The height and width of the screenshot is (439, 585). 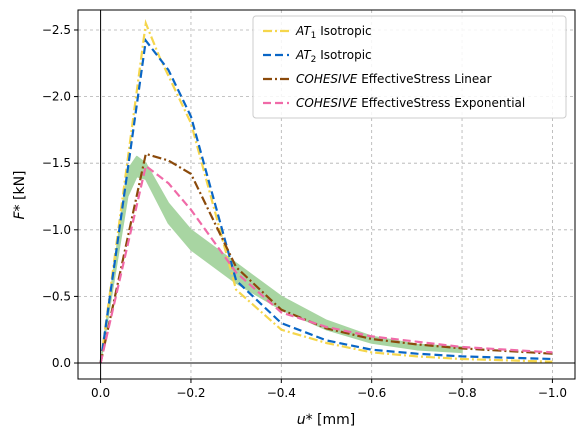 I want to click on y-axis-label: F* [kN], so click(x=20, y=194).